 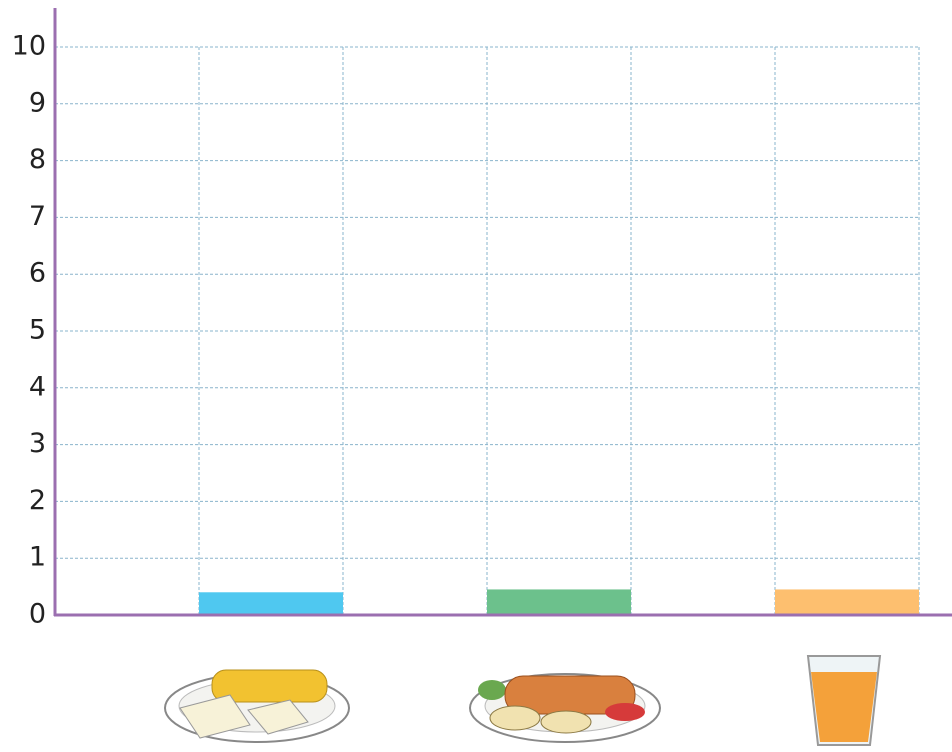 What do you see at coordinates (565, 708) in the screenshot?
I see `fried-fish-plate` at bounding box center [565, 708].